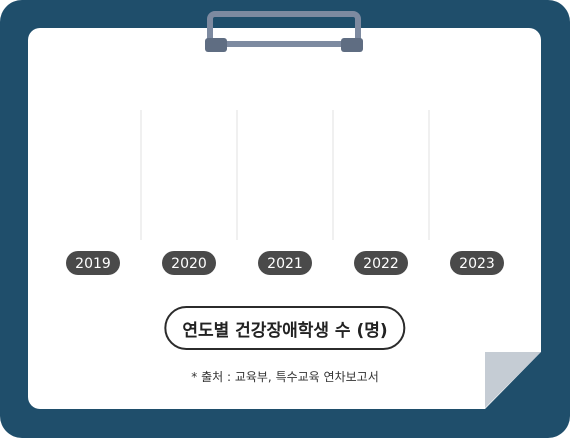 The height and width of the screenshot is (438, 570). I want to click on x-tick-2022: 2022, so click(381, 263).